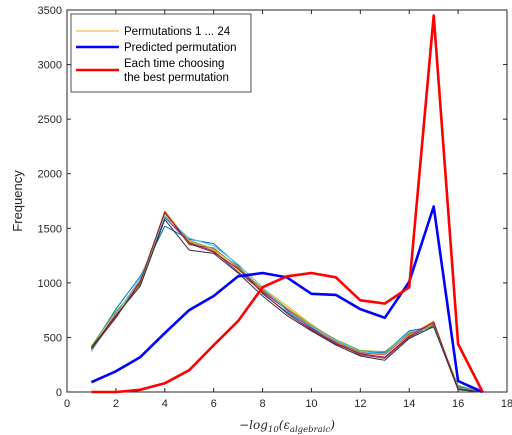  Describe the element at coordinates (180, 48) in the screenshot. I see `legend-label-predicted: Predicted permutation` at that location.